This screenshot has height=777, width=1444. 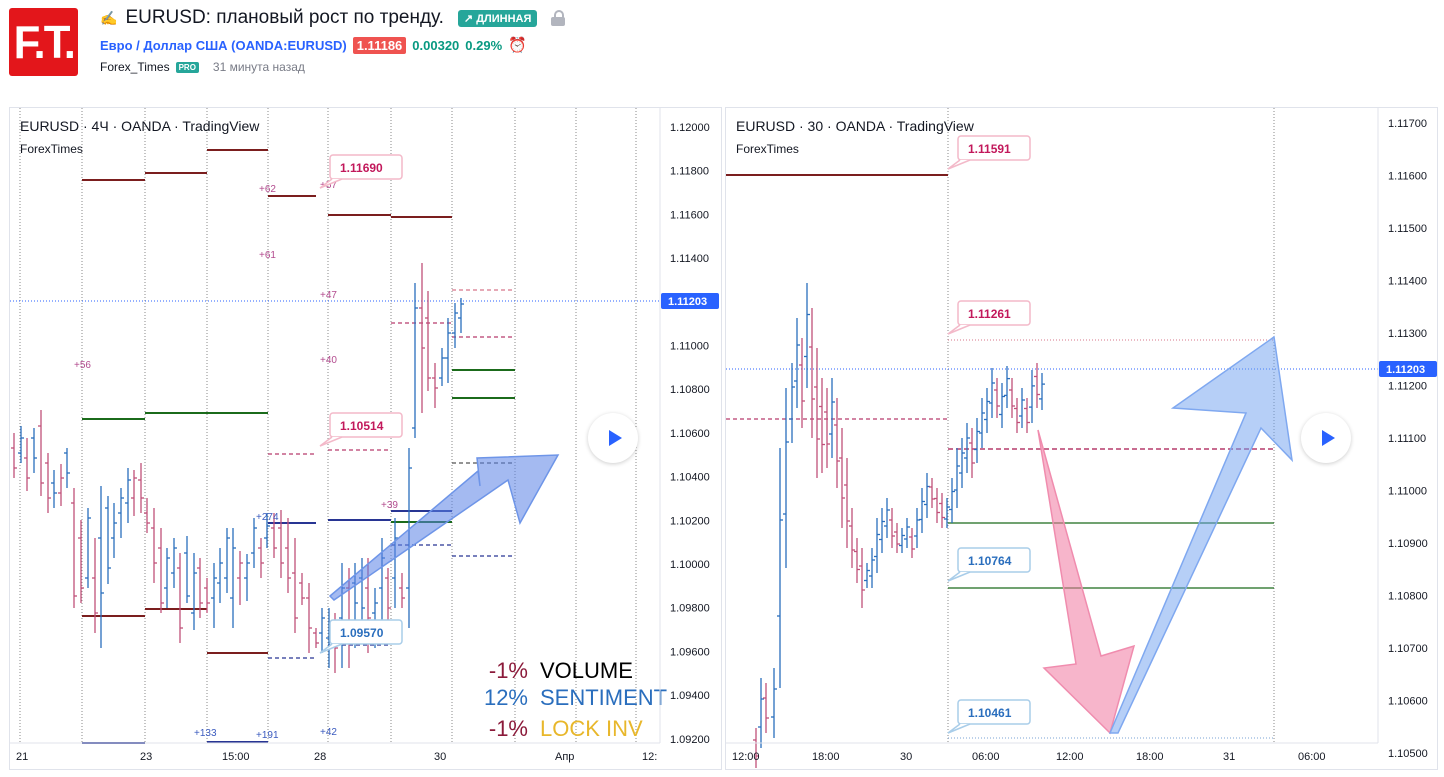 What do you see at coordinates (690, 609) in the screenshot?
I see `y-tick-label: 1.09800` at bounding box center [690, 609].